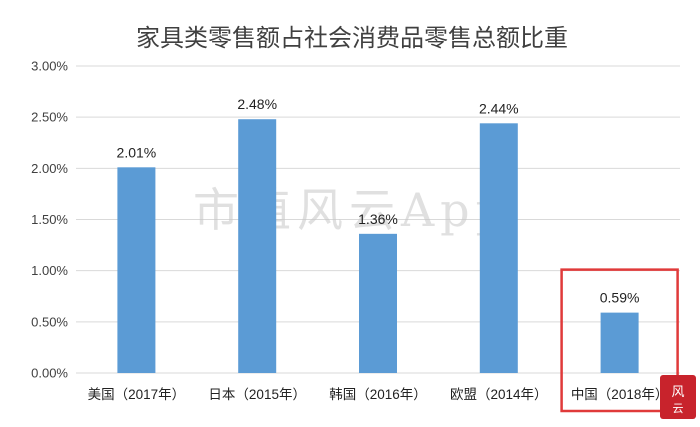 The width and height of the screenshot is (700, 427). I want to click on data-label: 2.48%, so click(257, 104).